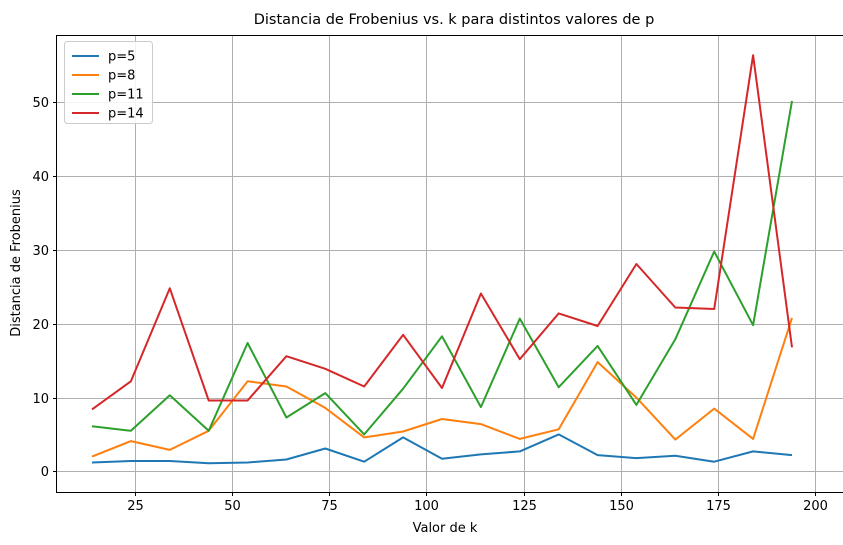 The height and width of the screenshot is (545, 843). Describe the element at coordinates (40, 177) in the screenshot. I see `y-tick-label: 40` at that location.